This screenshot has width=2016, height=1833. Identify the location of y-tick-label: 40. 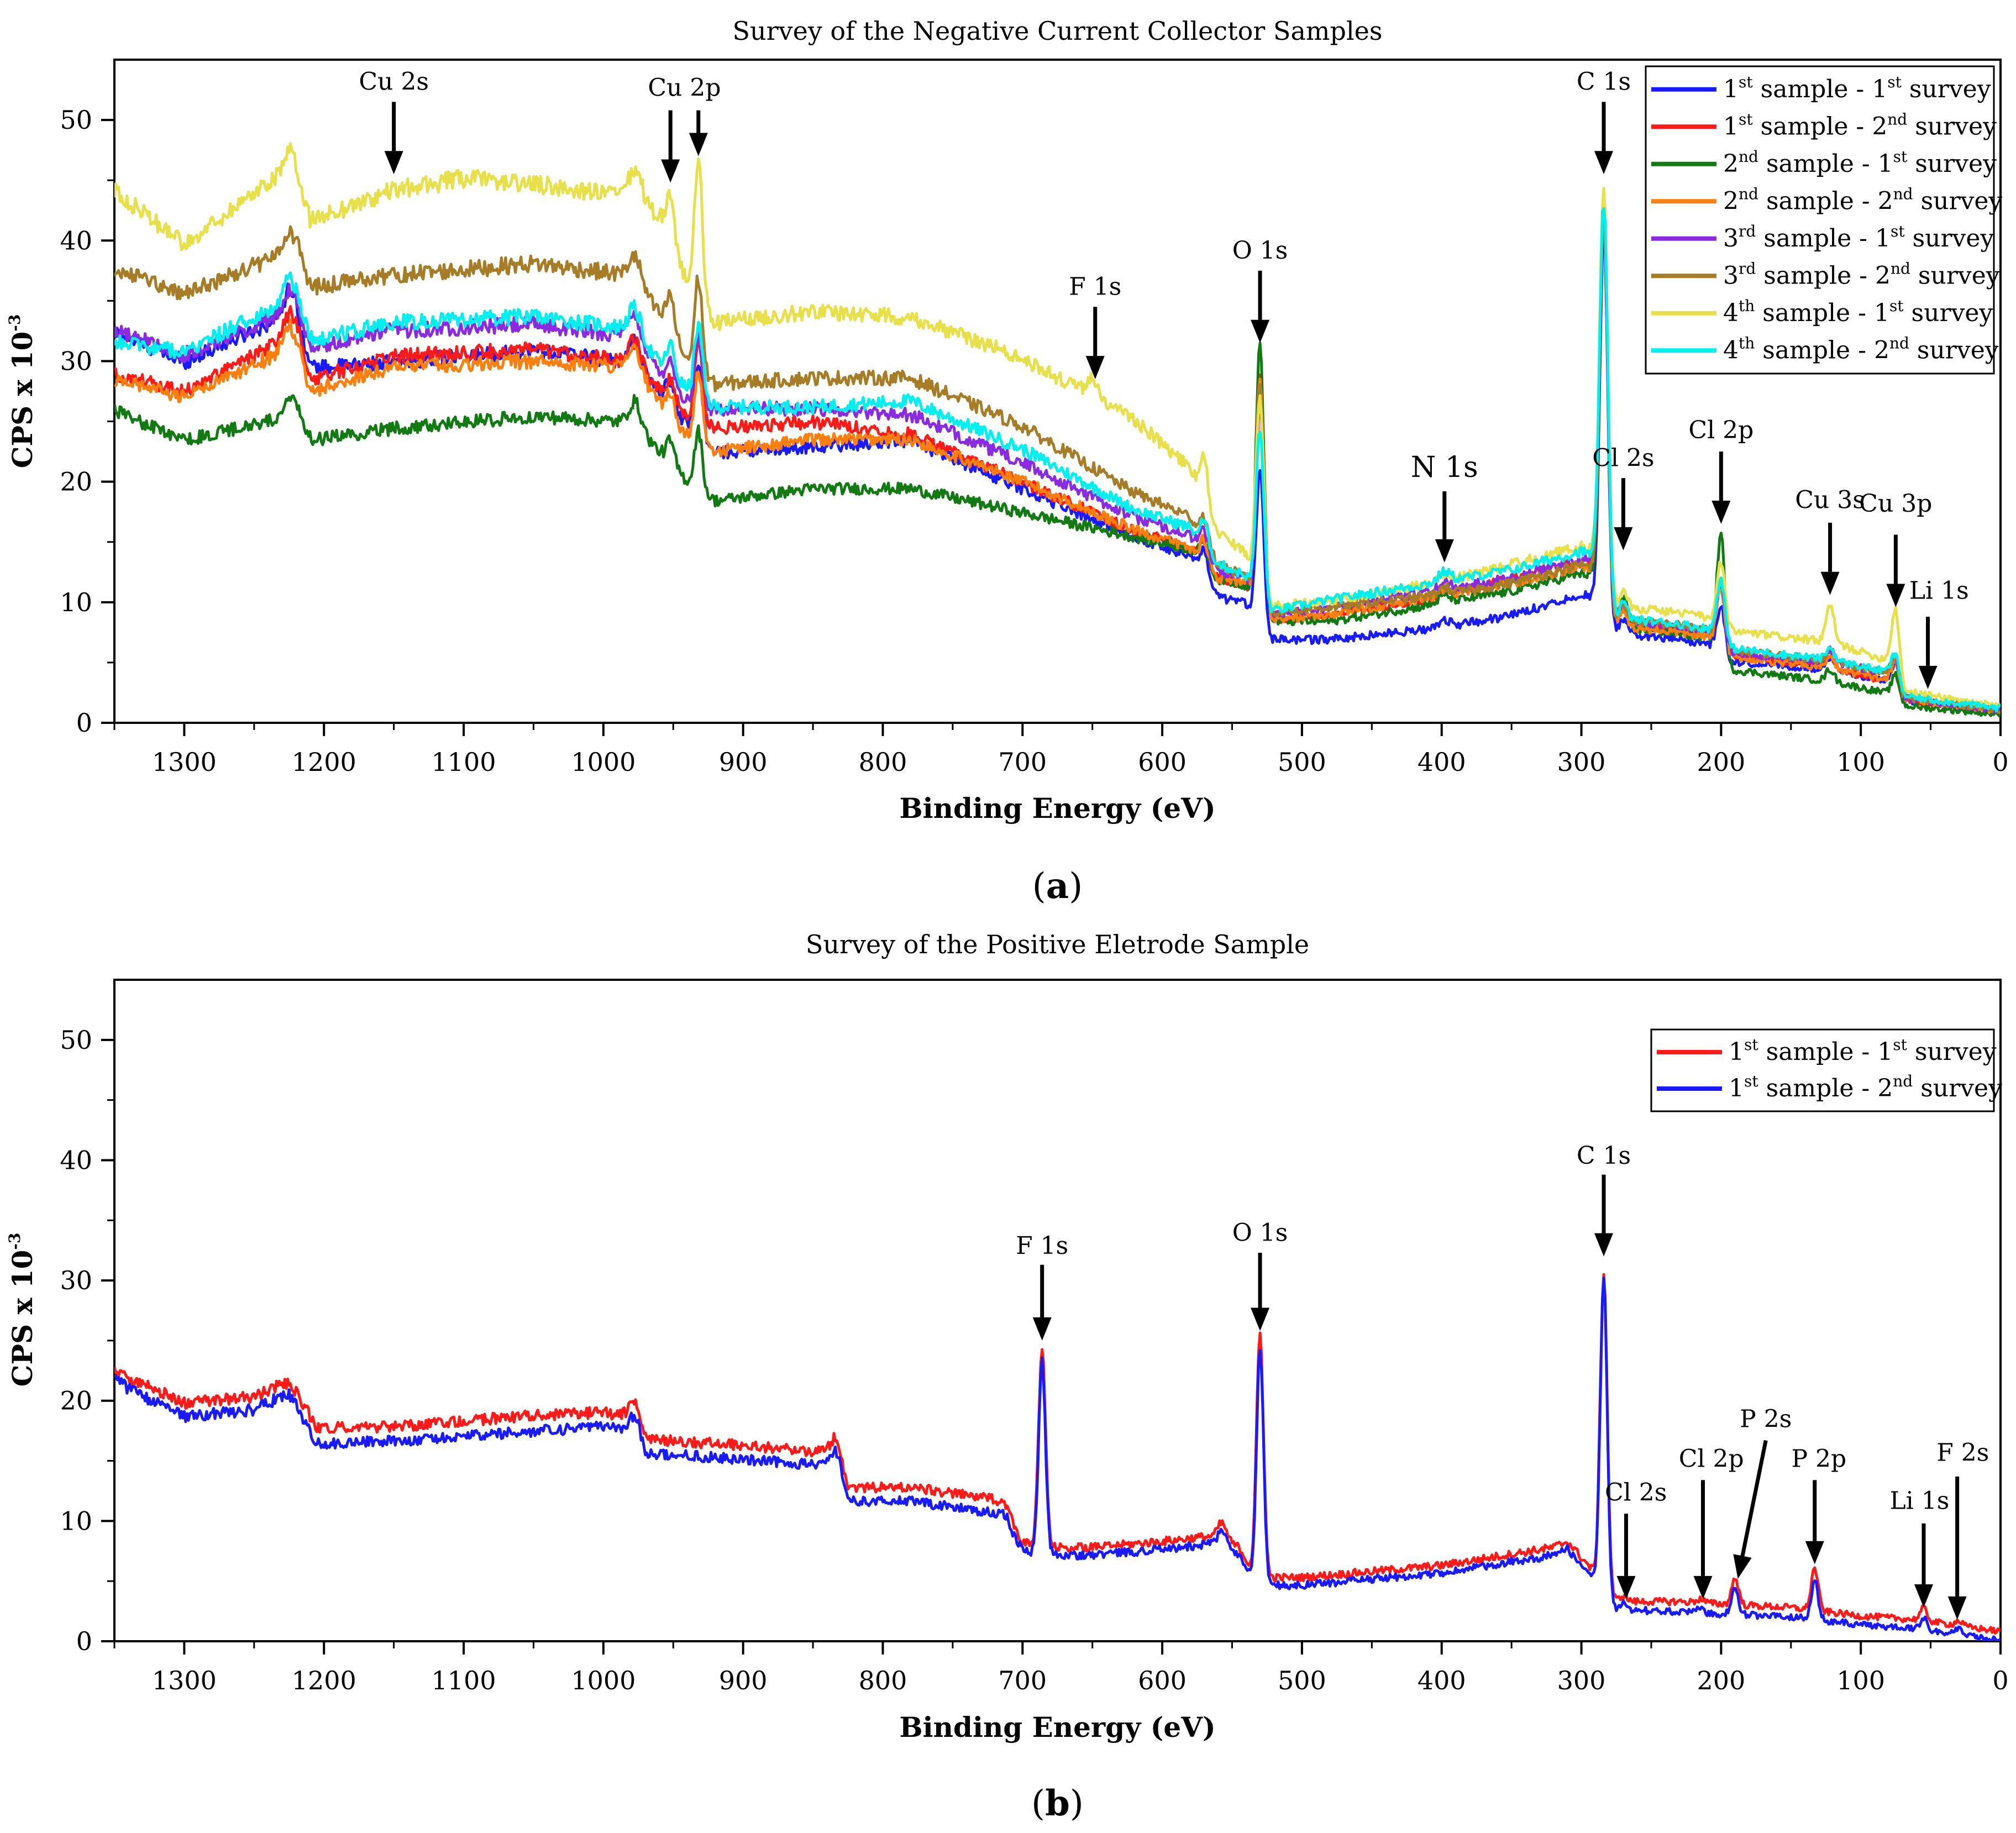
(76, 240).